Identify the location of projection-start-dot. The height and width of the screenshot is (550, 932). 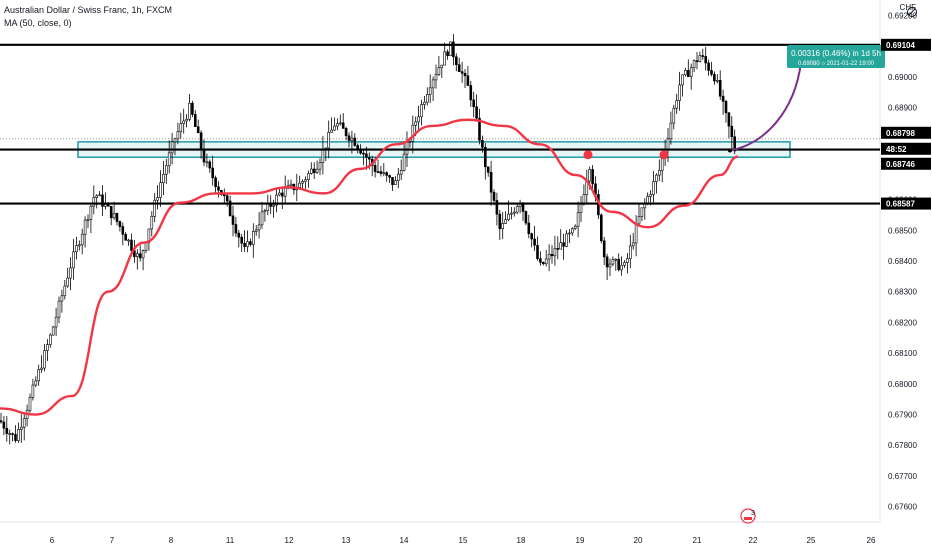
(730, 150).